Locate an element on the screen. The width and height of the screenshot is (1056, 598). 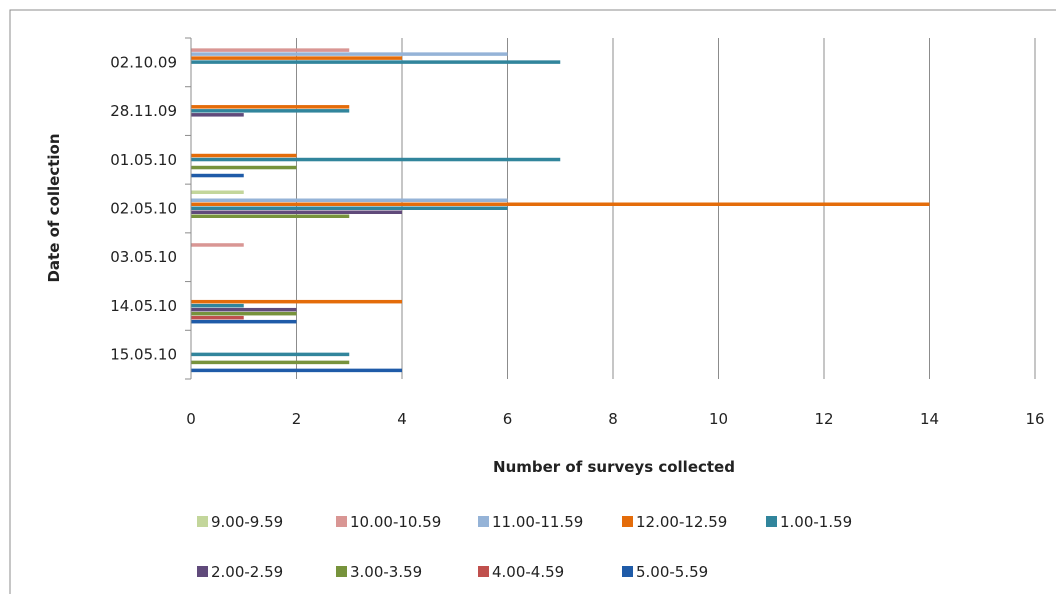
x-tick-label: 4 is located at coordinates (402, 419).